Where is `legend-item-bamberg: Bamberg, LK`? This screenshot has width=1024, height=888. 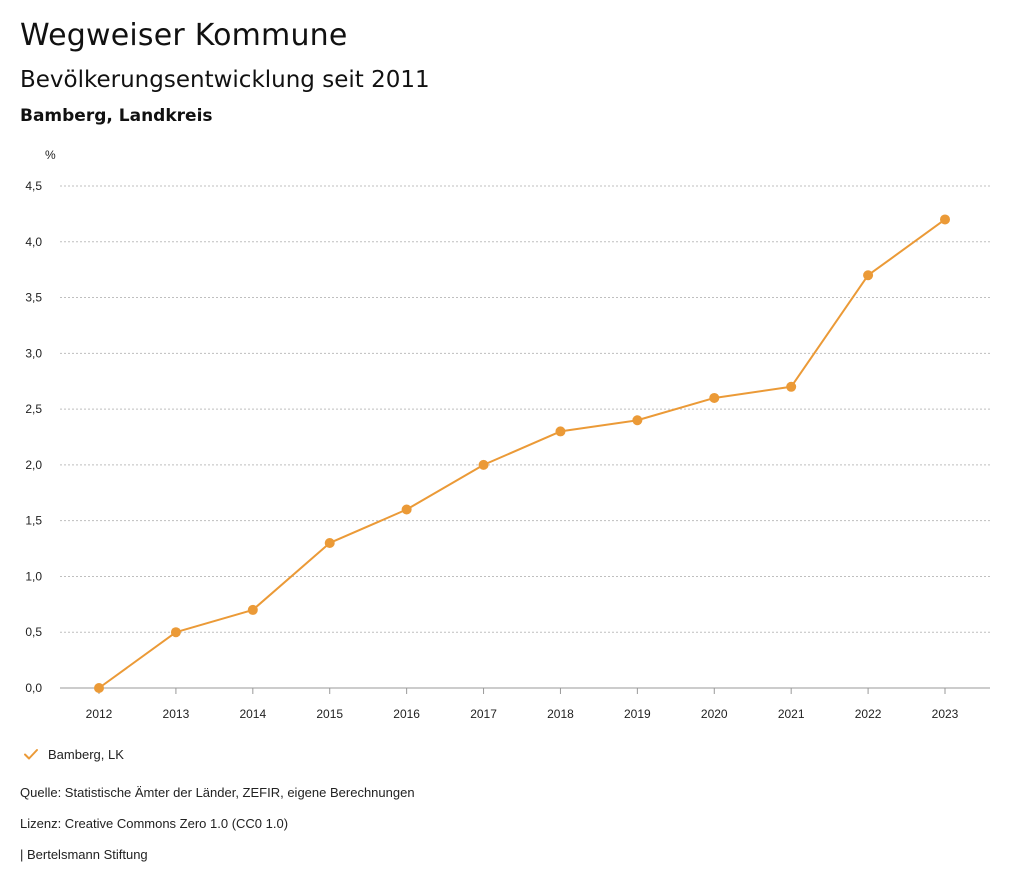
legend-item-bamberg: Bamberg, LK is located at coordinates (73, 754).